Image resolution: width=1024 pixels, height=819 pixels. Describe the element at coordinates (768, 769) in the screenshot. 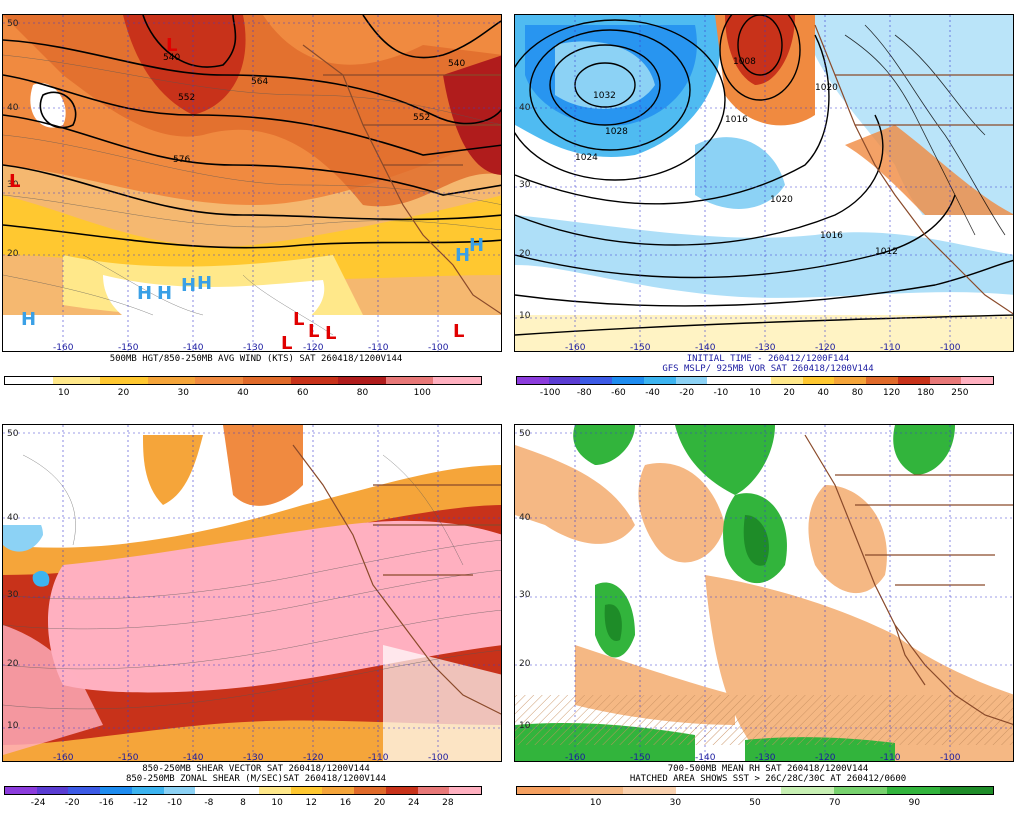

I see `panel-caption: 700-500MB MEAN RH SAT 260418/1200V144` at that location.